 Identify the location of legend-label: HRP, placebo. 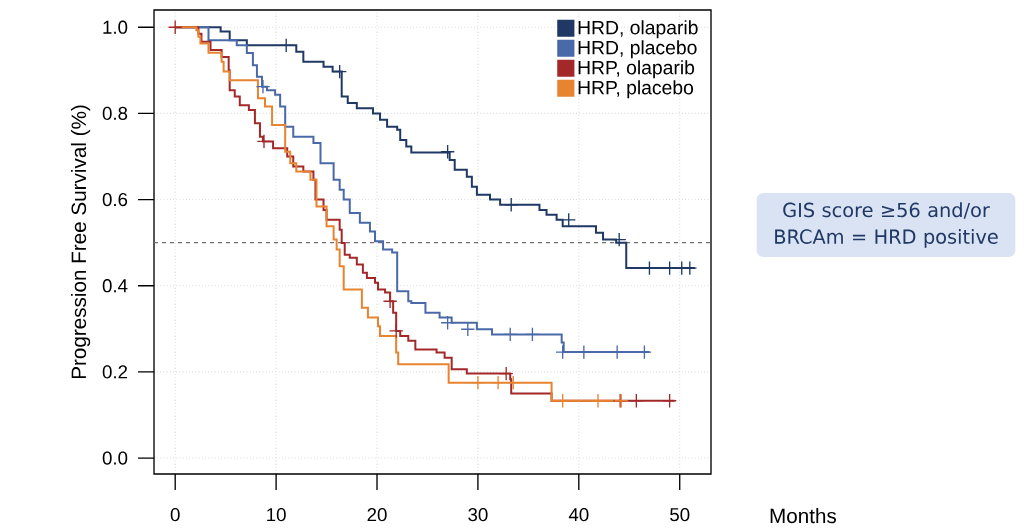
(636, 89).